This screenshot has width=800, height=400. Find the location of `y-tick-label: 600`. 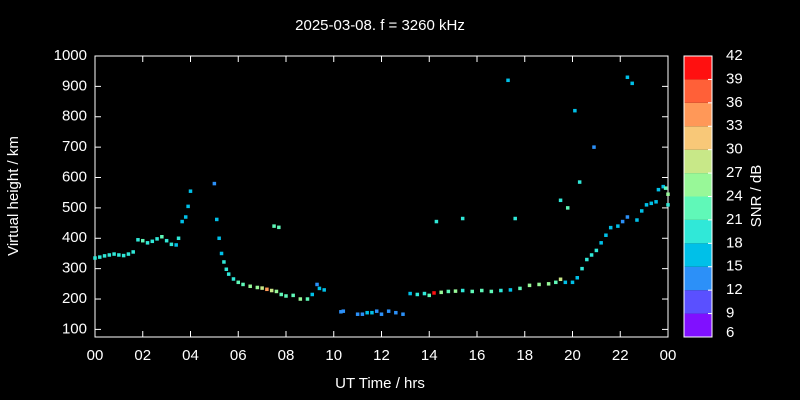

y-tick-label: 600 is located at coordinates (74, 176).